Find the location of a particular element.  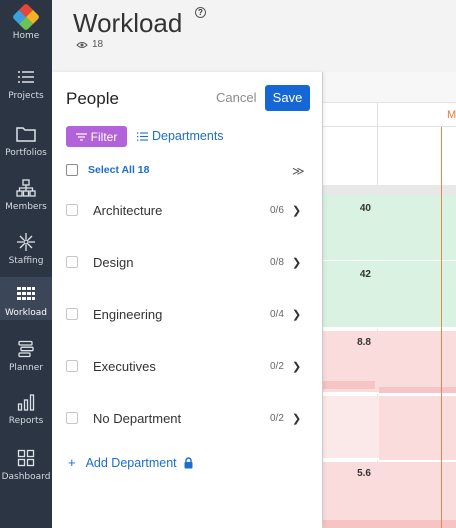

department-row-architecture: Architecture 0/6 ❯ is located at coordinates (186, 210).